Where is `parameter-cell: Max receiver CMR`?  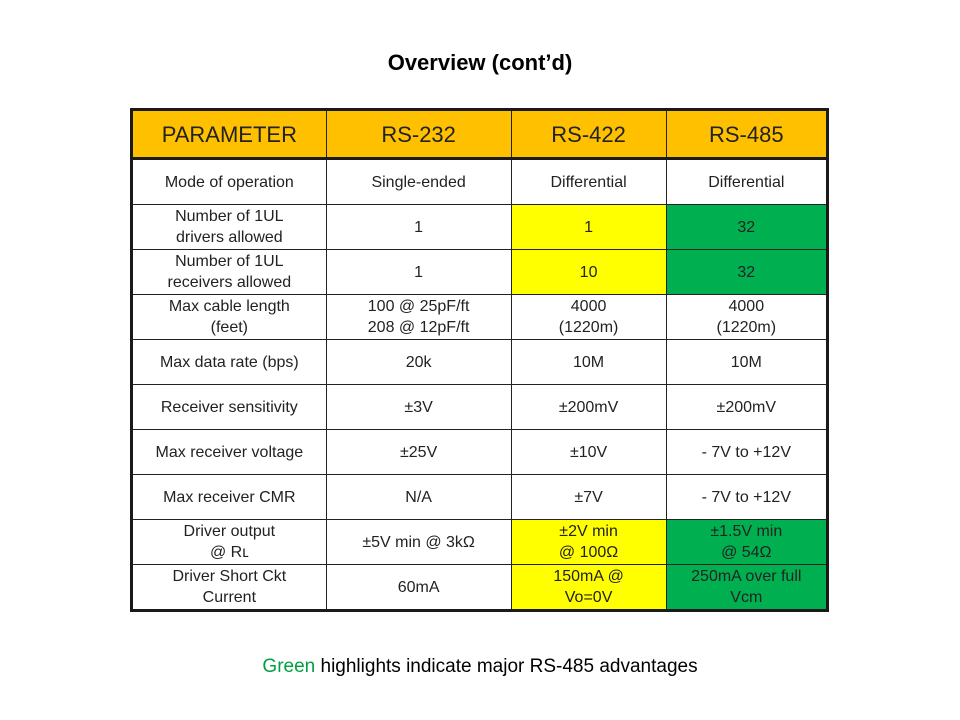
parameter-cell: Max receiver CMR is located at coordinates (229, 497).